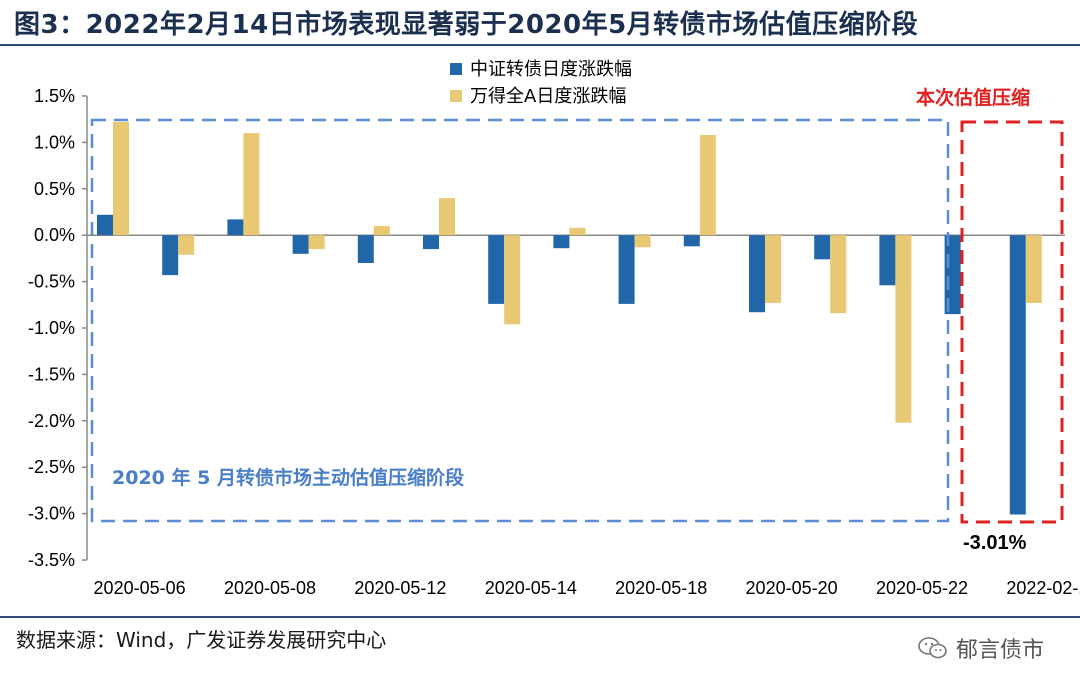 This screenshot has height=697, width=1080. What do you see at coordinates (456, 69) in the screenshot?
I see `legend-swatch-series1` at bounding box center [456, 69].